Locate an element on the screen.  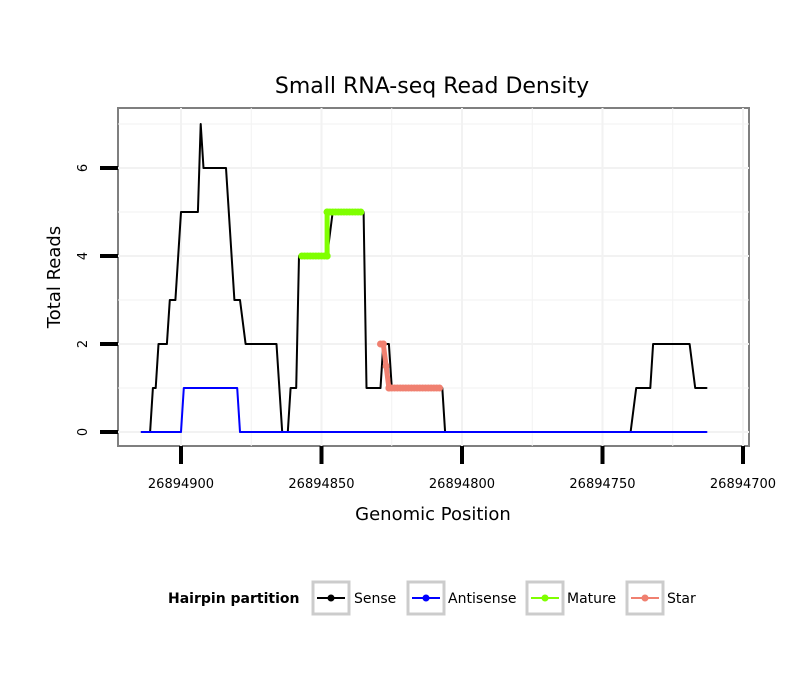
legend-key-point-sense is located at coordinates (331, 598).